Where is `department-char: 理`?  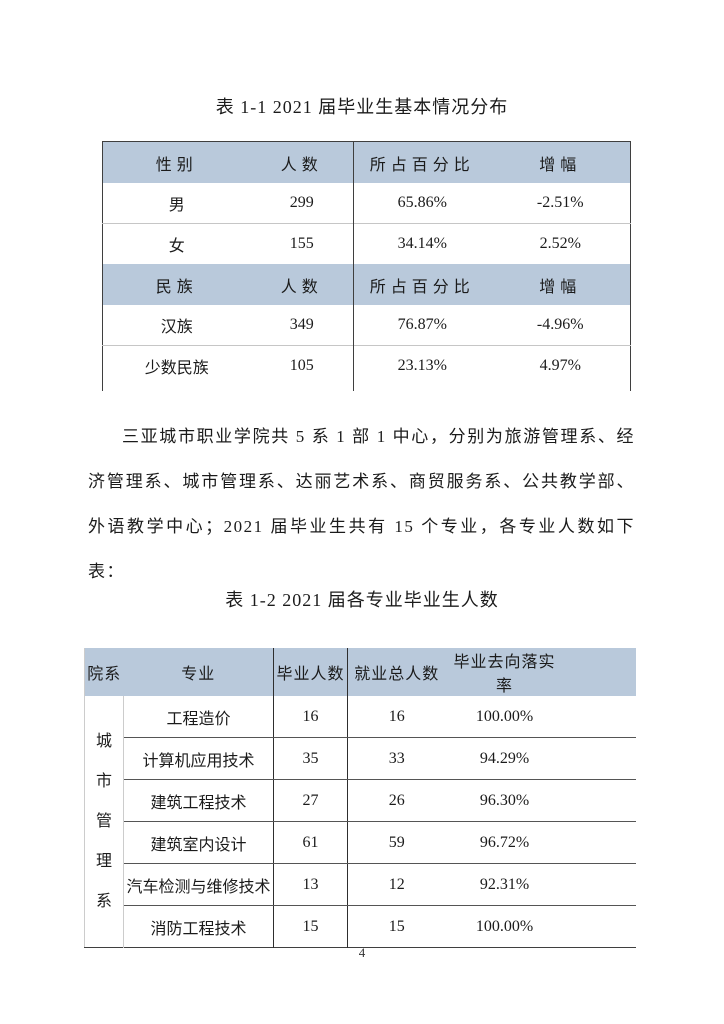
department-char: 理 is located at coordinates (103, 861).